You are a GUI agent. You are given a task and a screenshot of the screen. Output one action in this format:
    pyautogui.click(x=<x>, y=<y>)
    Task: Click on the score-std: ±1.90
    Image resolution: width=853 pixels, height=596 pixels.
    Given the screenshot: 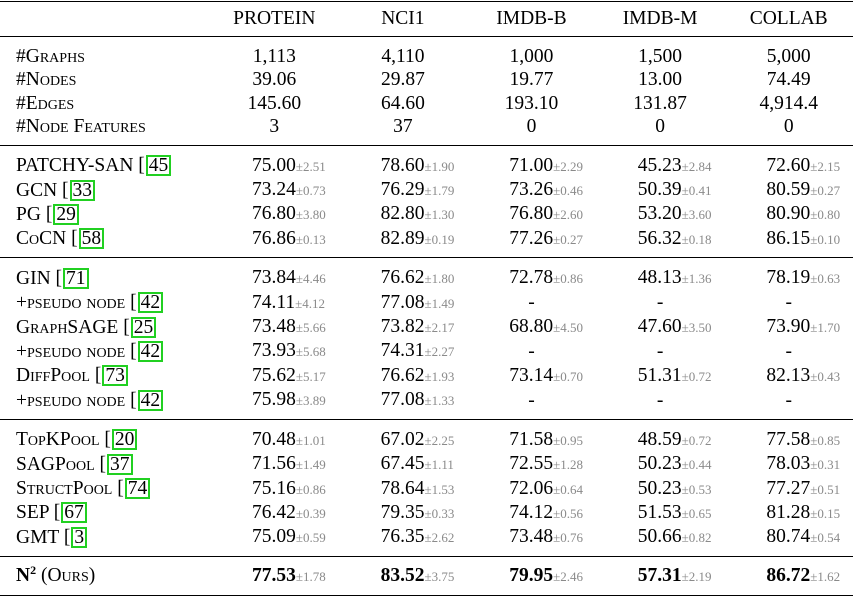 What is the action you would take?
    pyautogui.click(x=439, y=166)
    